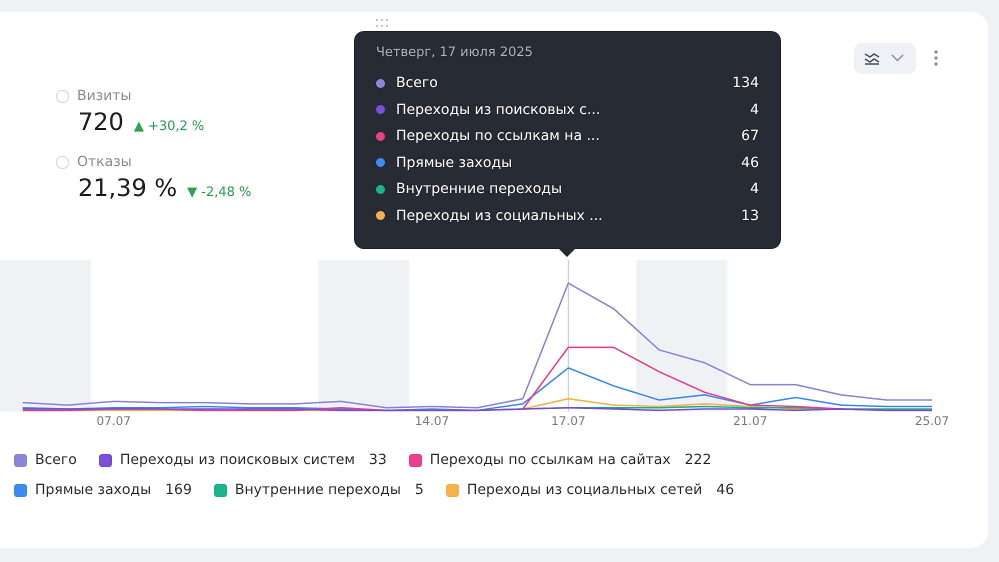 The image size is (999, 562). I want to click on x-tick-label: 17.07, so click(568, 421).